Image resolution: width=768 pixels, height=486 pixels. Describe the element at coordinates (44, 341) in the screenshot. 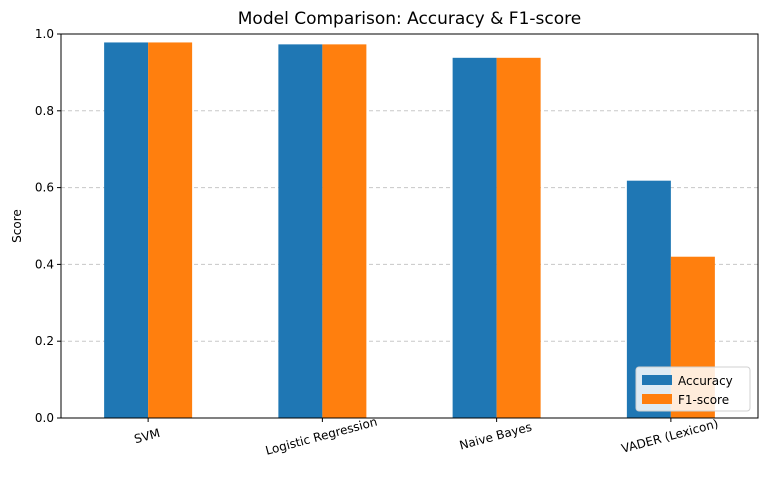

I see `y-tick-label: 0.2` at that location.